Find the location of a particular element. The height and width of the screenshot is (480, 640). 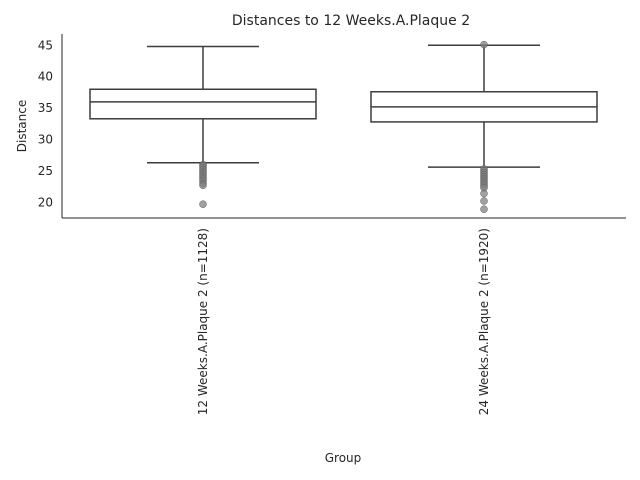

y-tick-label: 30 is located at coordinates (45, 140).